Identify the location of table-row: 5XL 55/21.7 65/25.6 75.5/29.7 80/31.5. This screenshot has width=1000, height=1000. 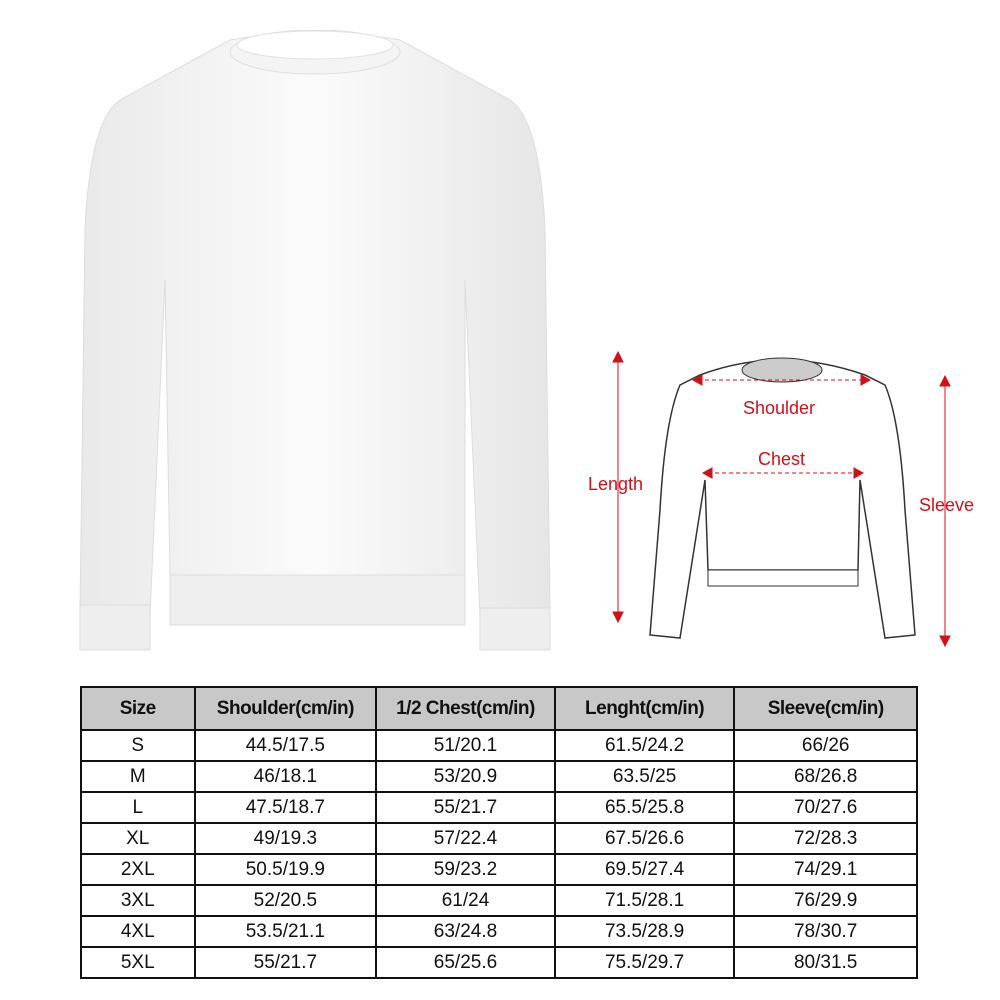
(499, 962).